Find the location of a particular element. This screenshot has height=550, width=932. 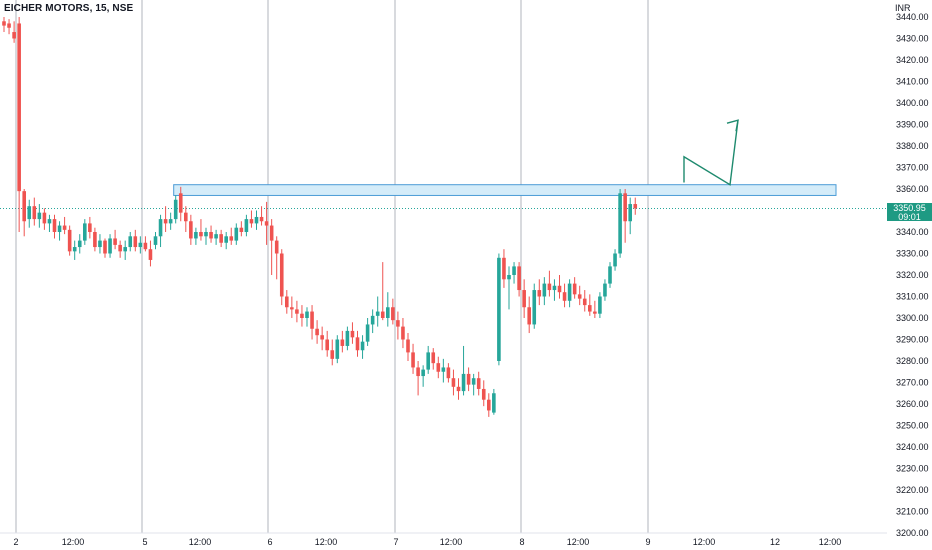

resistance-zone-rect is located at coordinates (505, 190).